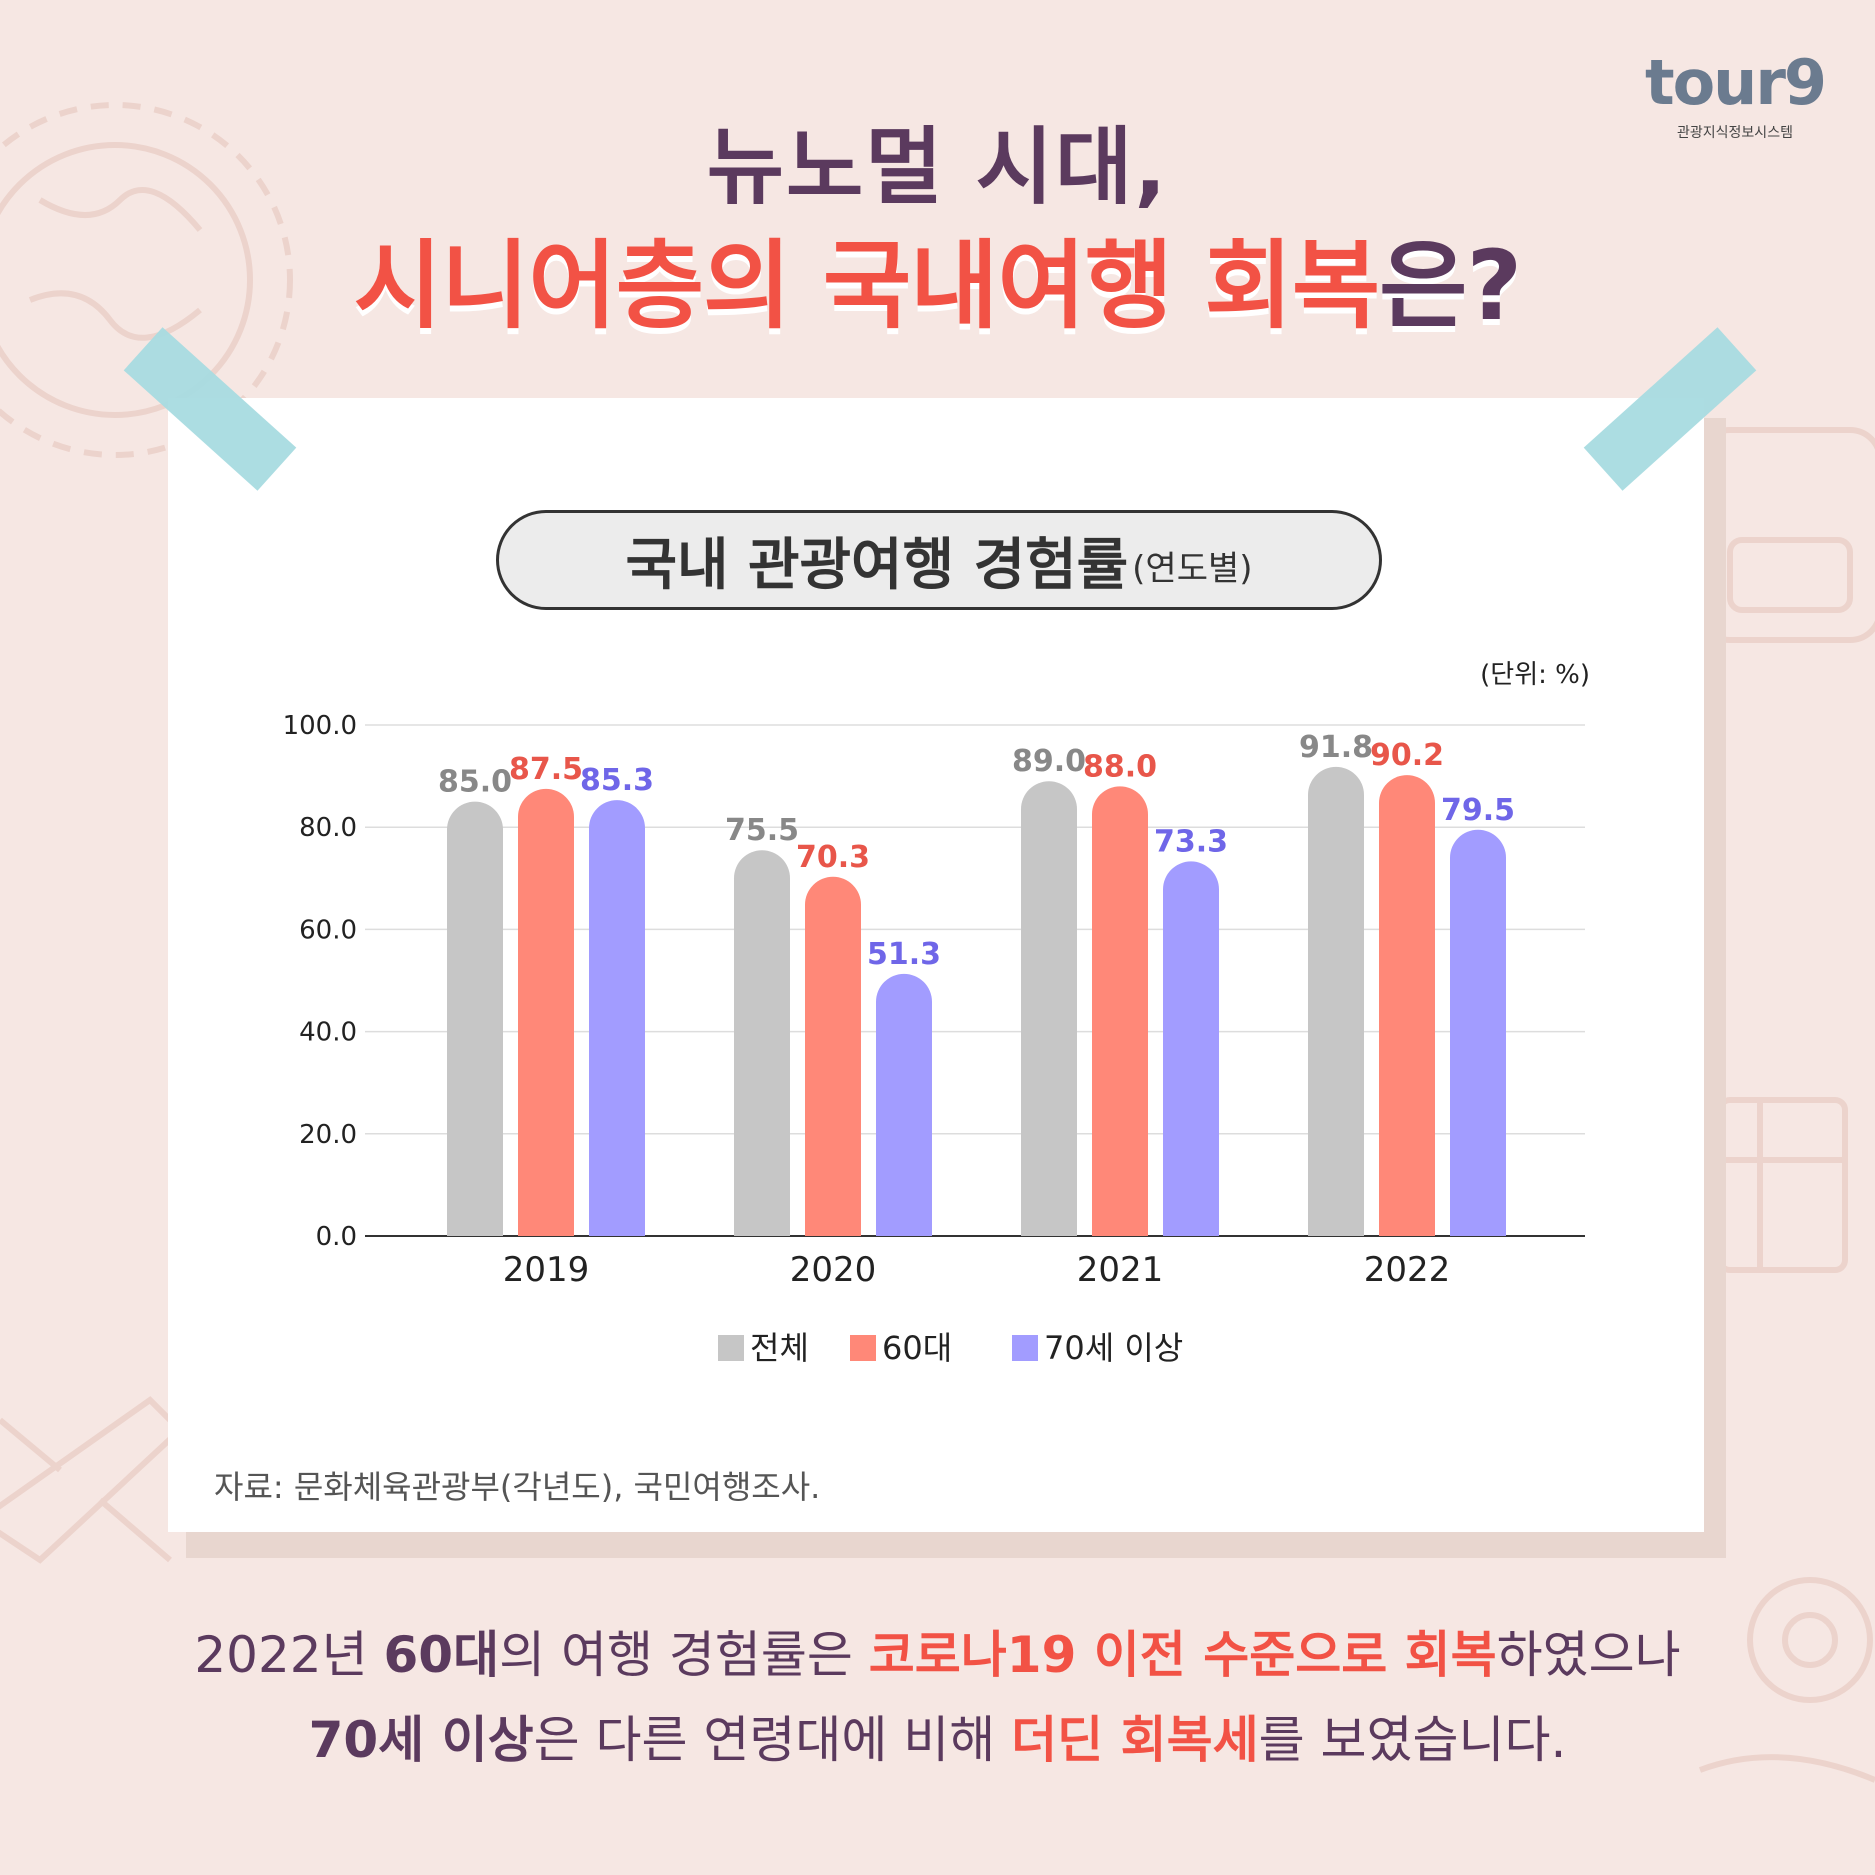  I want to click on summary-text: 를 보였습니다., so click(1412, 1740).